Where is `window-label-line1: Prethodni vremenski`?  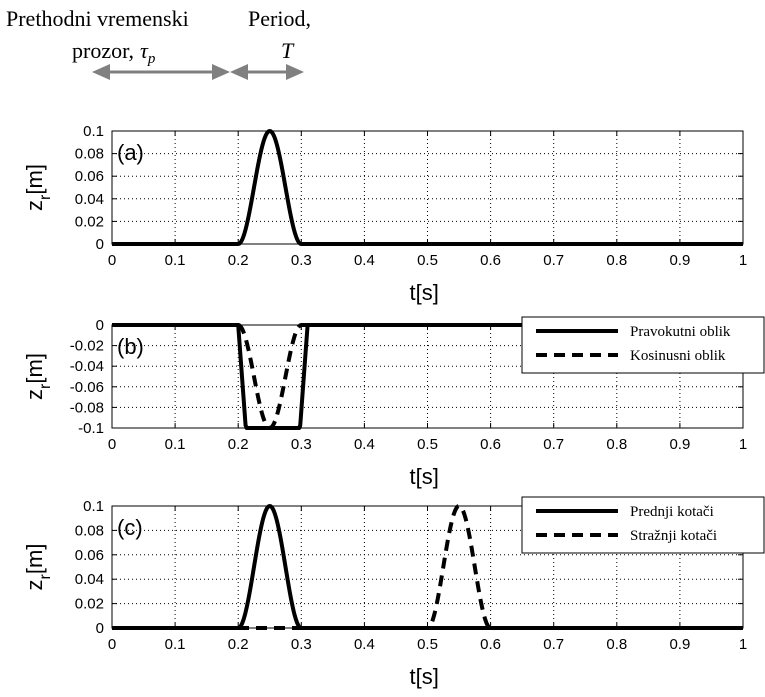
window-label-line1: Prethodni vremenski is located at coordinates (97, 18).